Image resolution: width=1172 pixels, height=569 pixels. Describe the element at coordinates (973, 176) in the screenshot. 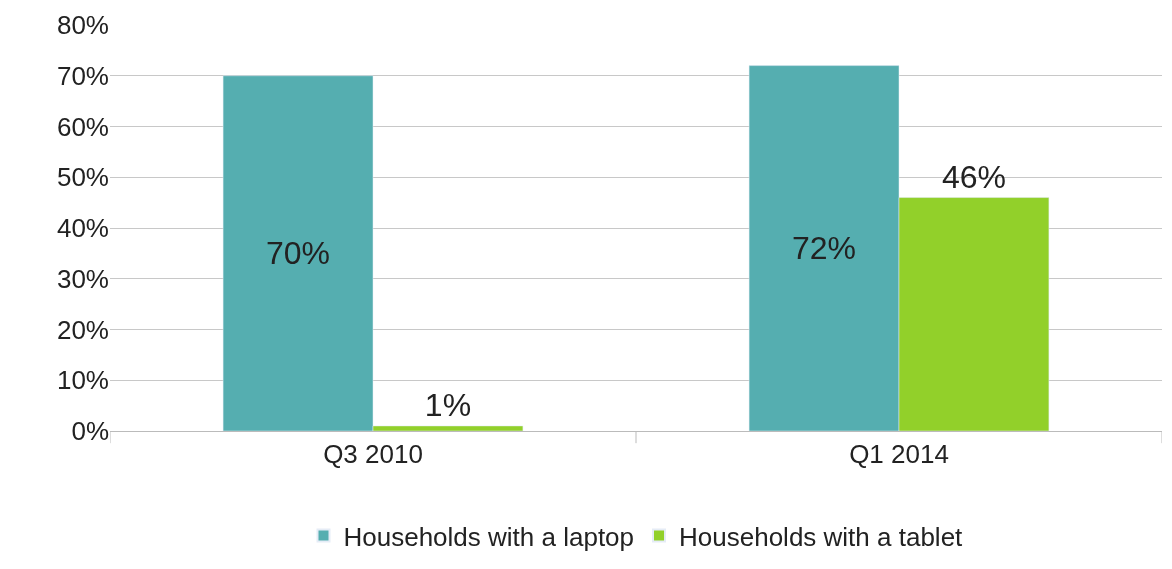

I see `data-label: 46%` at that location.